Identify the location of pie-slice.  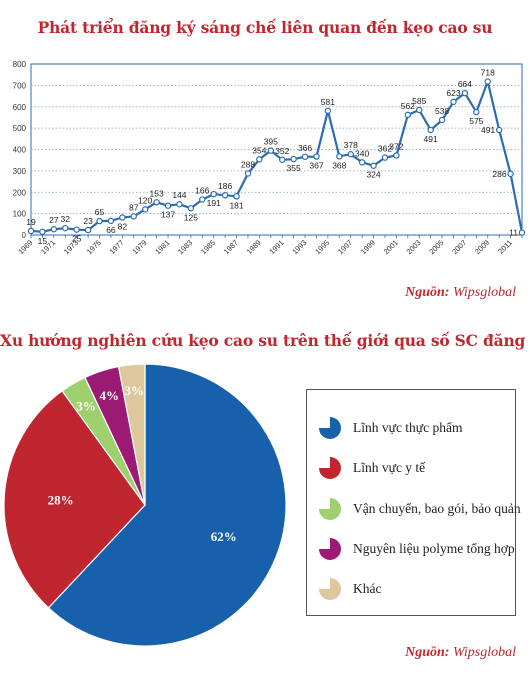
(131, 434).